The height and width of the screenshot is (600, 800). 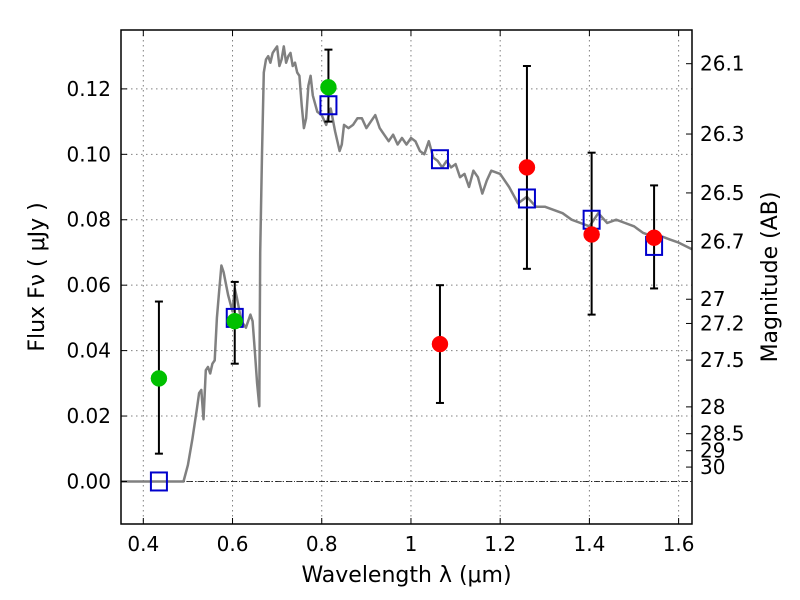 I want to click on right-tick-label: 26.1, so click(x=722, y=64).